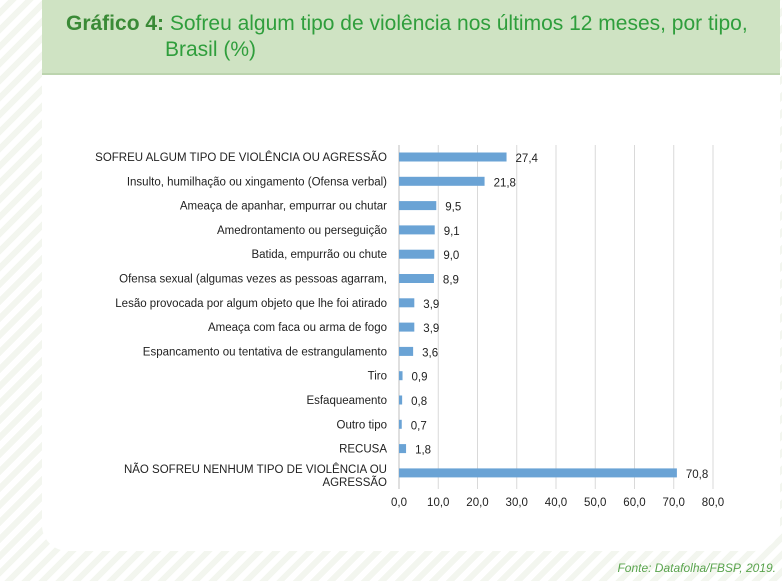  What do you see at coordinates (363, 450) in the screenshot?
I see `category-label: RECUSA` at bounding box center [363, 450].